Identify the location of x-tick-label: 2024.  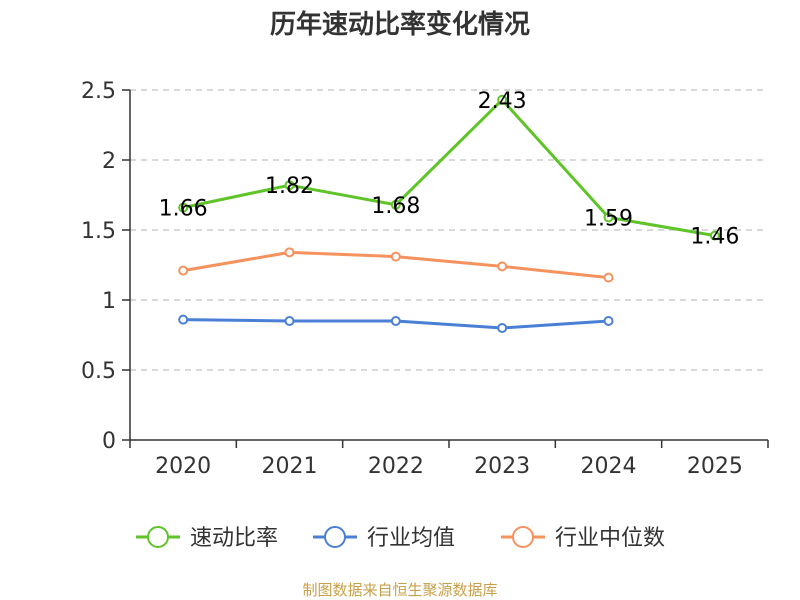
(609, 466).